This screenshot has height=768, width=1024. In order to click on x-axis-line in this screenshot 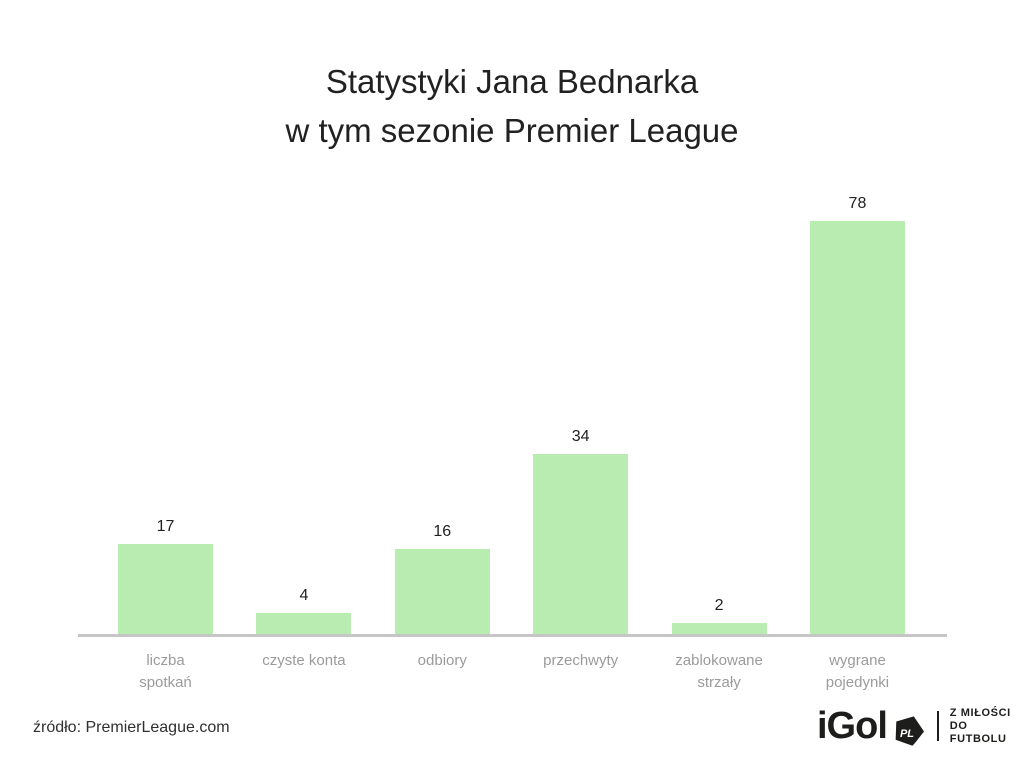, I will do `click(512, 635)`.